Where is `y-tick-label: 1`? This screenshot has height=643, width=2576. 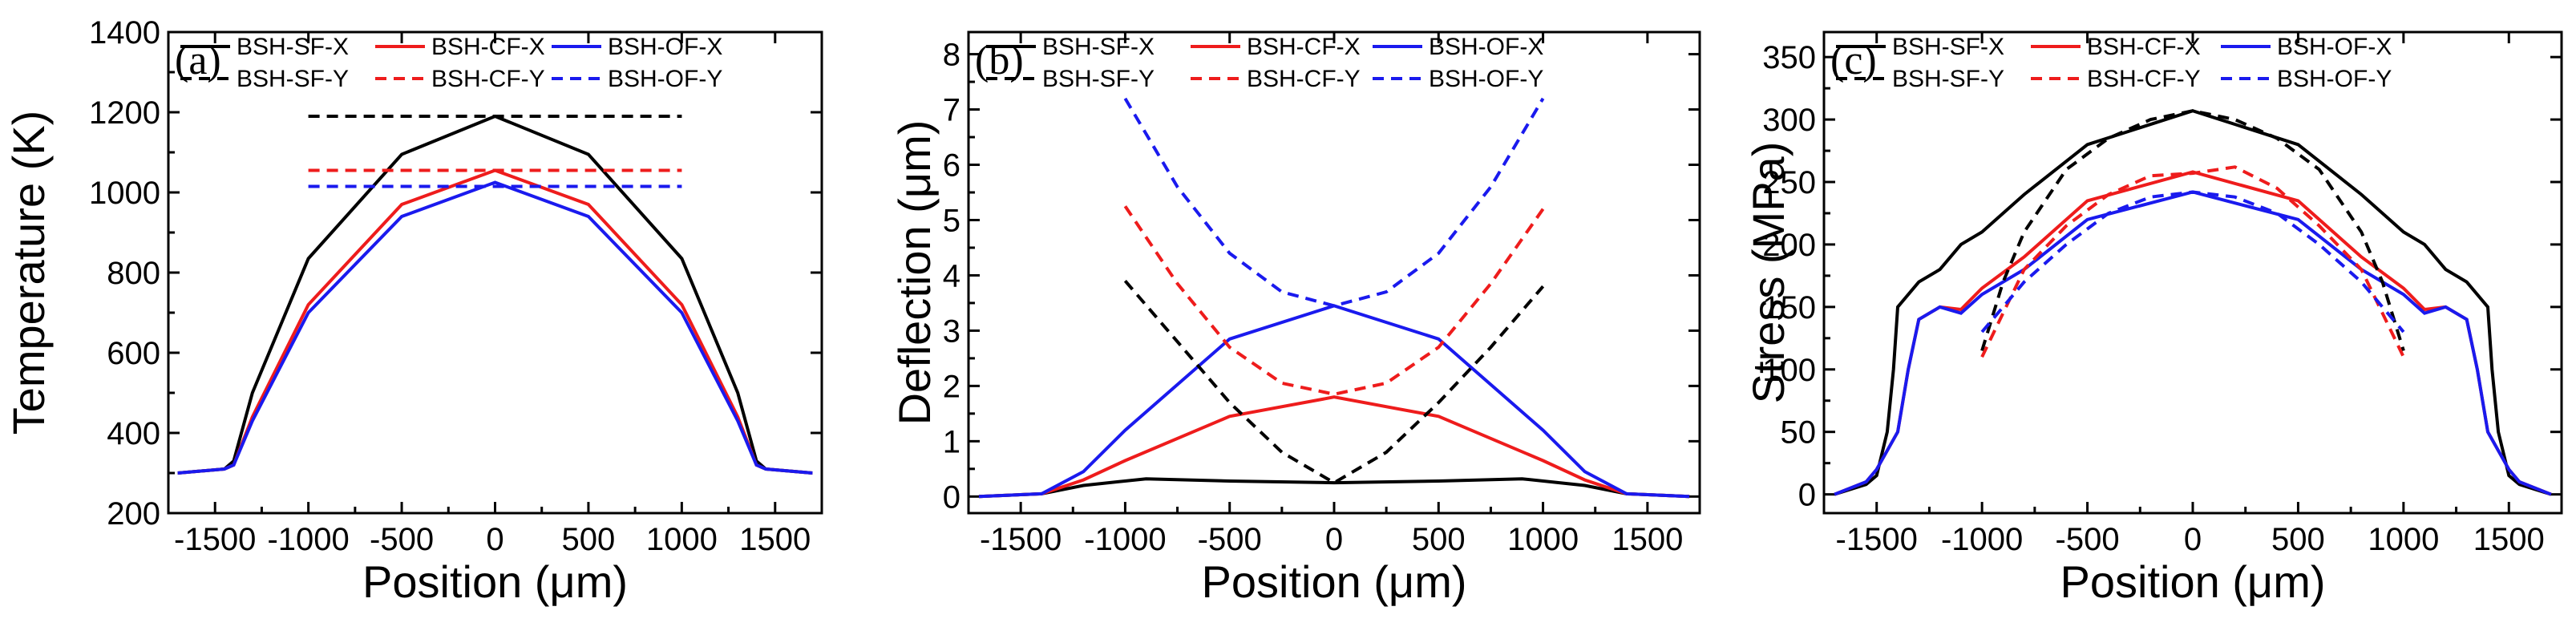 y-tick-label: 1 is located at coordinates (951, 441).